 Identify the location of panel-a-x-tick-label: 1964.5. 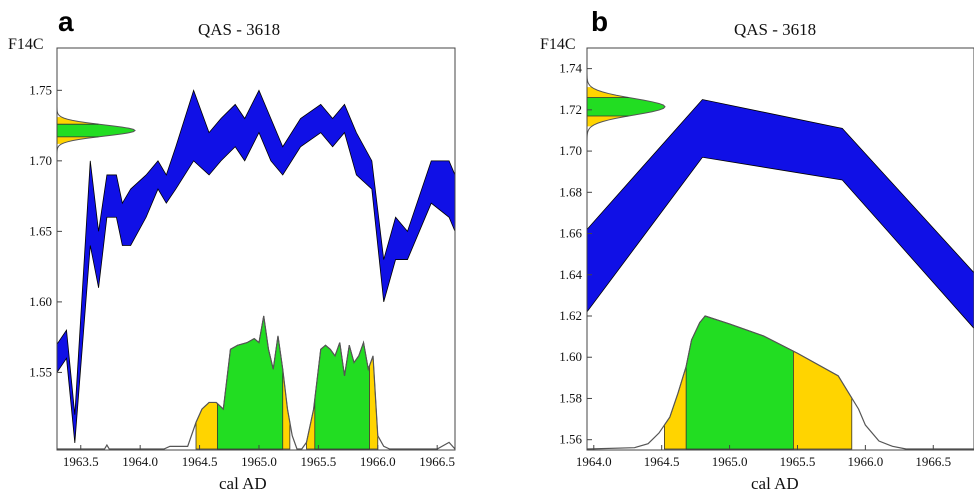
(200, 461).